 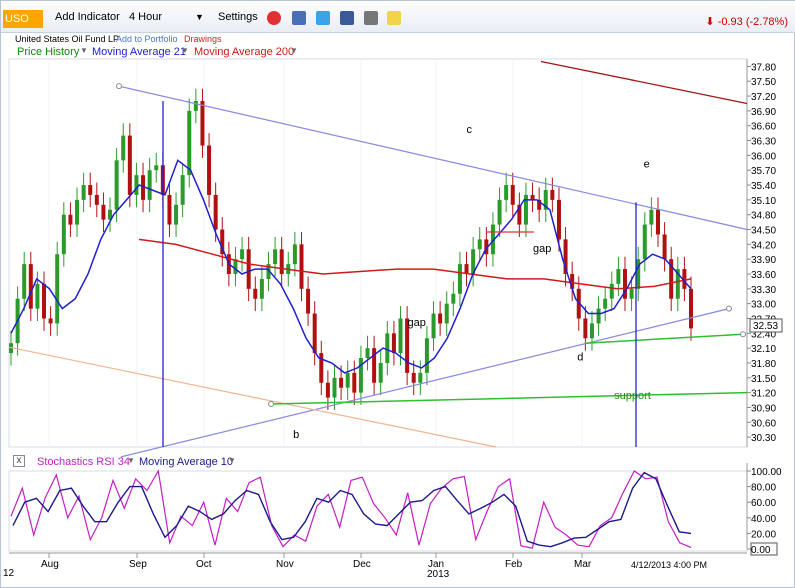 I want to click on y-tick-label: 33.30, so click(x=763, y=290).